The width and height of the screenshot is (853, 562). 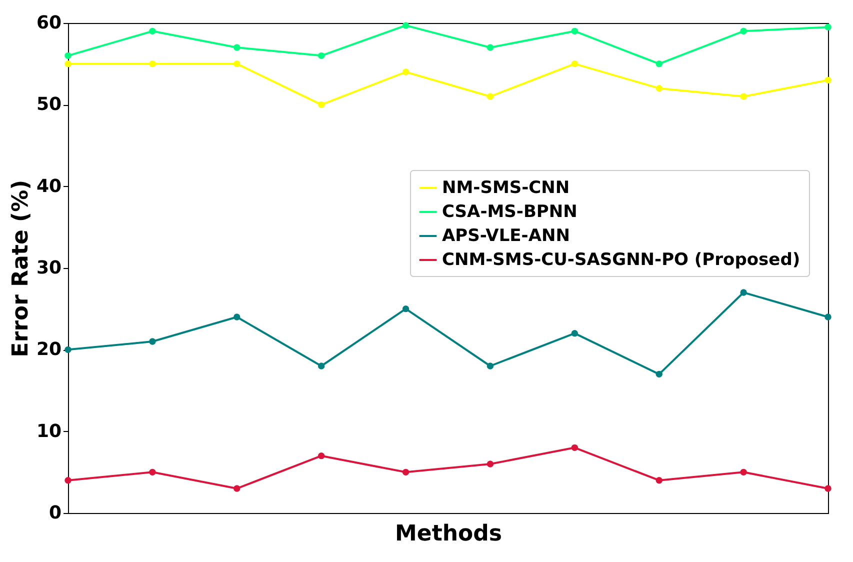 What do you see at coordinates (506, 188) in the screenshot?
I see `legend-label: NM-SMS-CNN` at bounding box center [506, 188].